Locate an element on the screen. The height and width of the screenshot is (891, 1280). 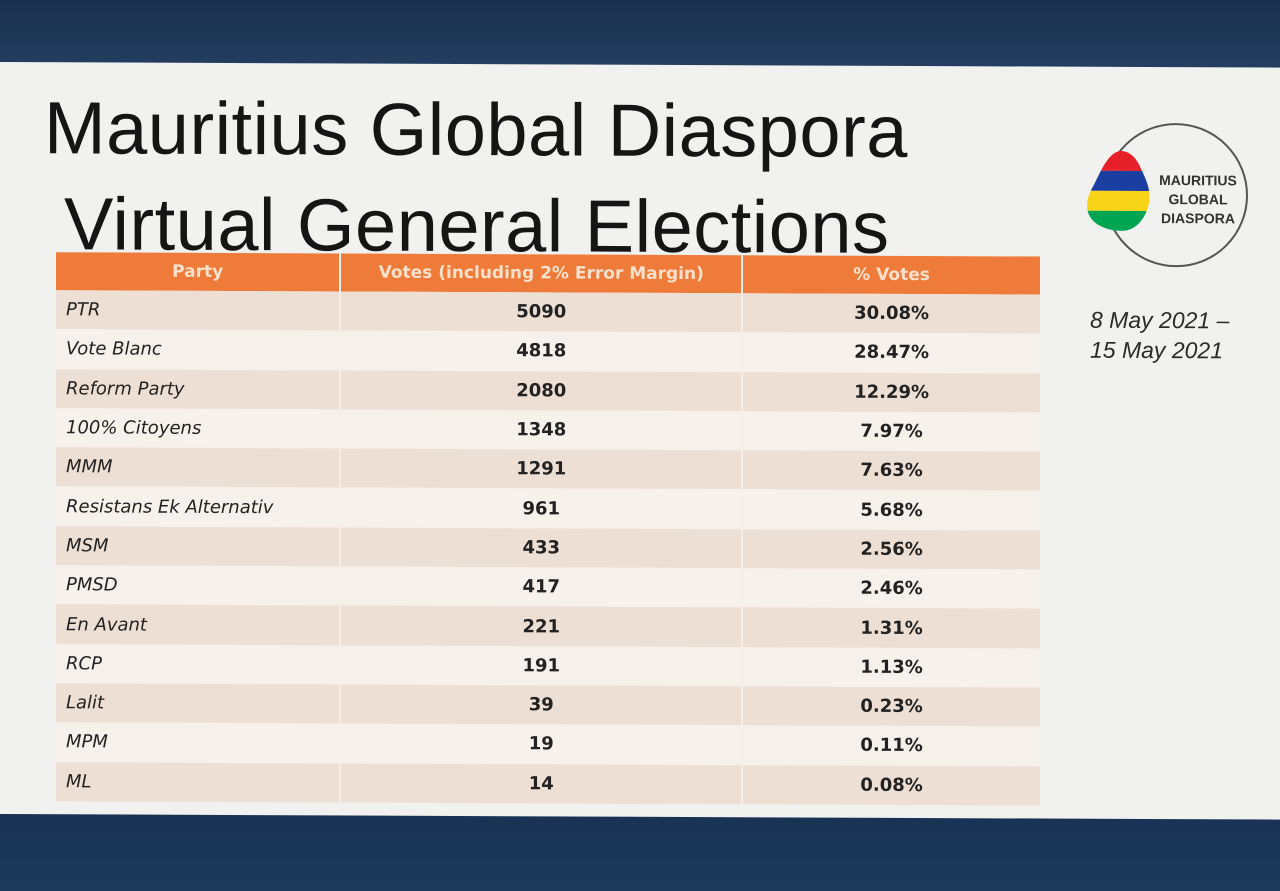
logo-text-line-2: GLOBAL is located at coordinates (1198, 199).